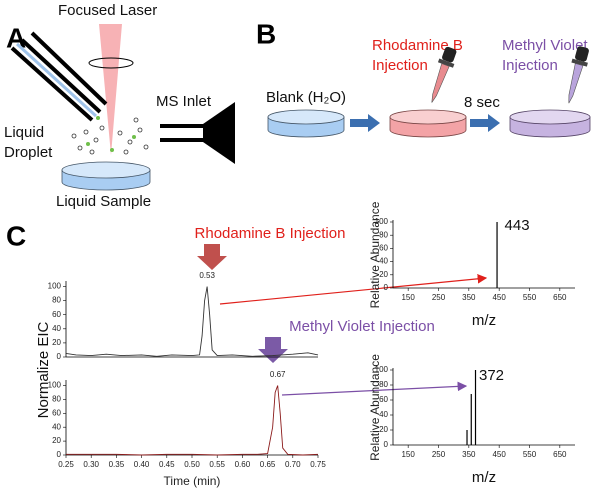  I want to click on x-tick-label: 0.70, so click(293, 464).